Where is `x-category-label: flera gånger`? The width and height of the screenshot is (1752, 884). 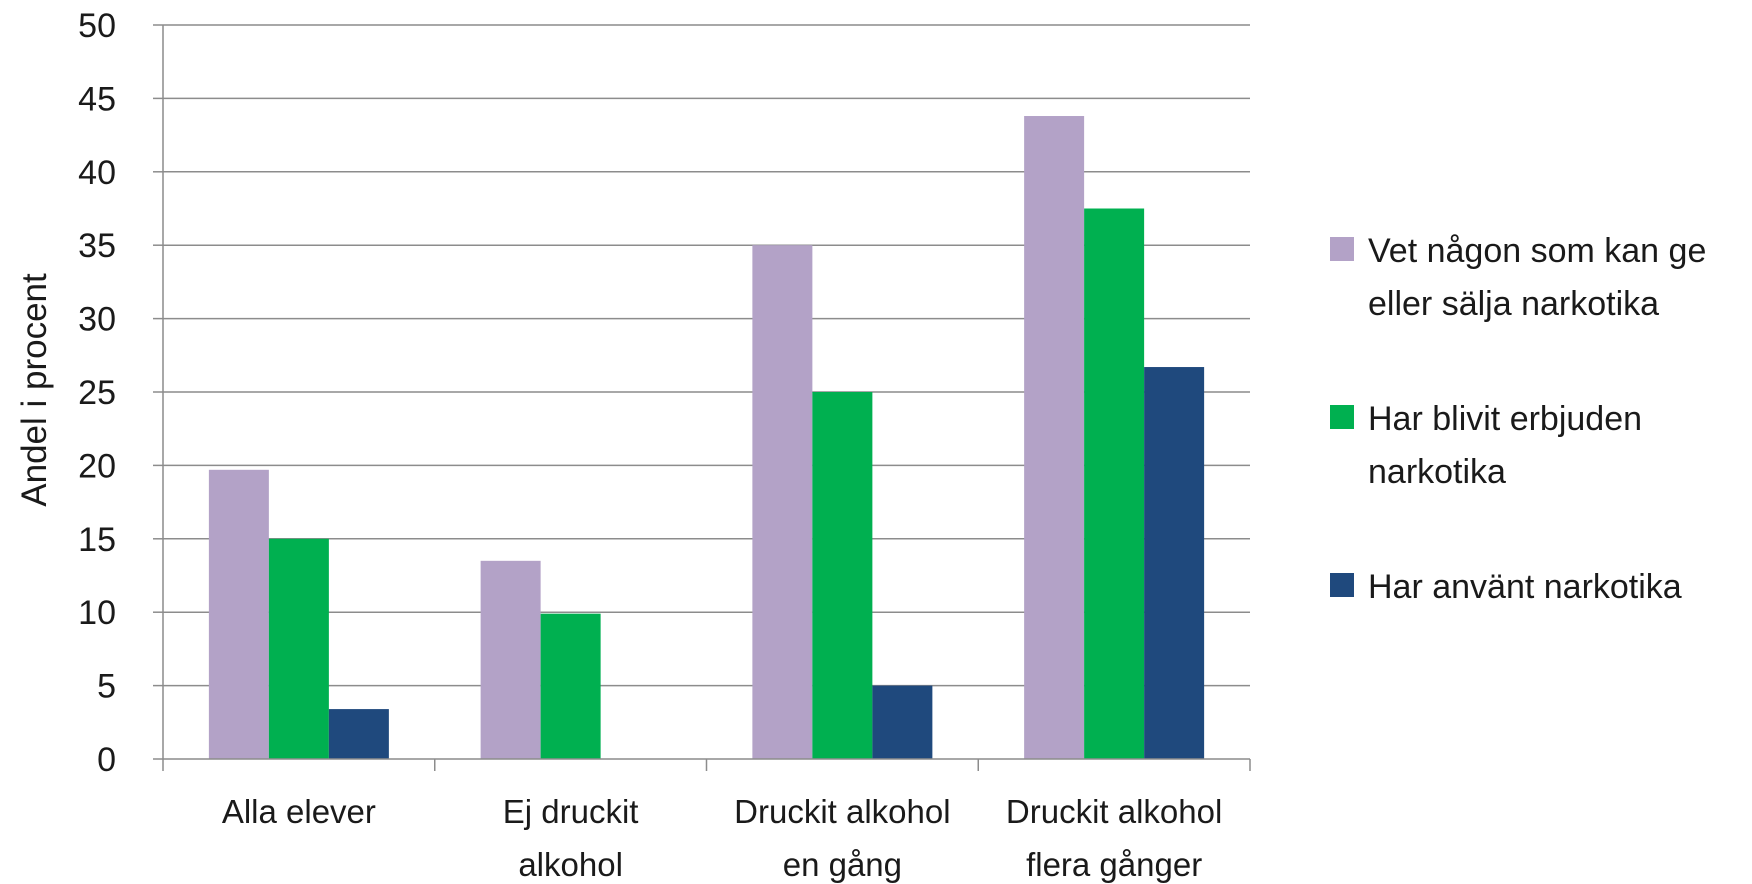 x-category-label: flera gånger is located at coordinates (1114, 864).